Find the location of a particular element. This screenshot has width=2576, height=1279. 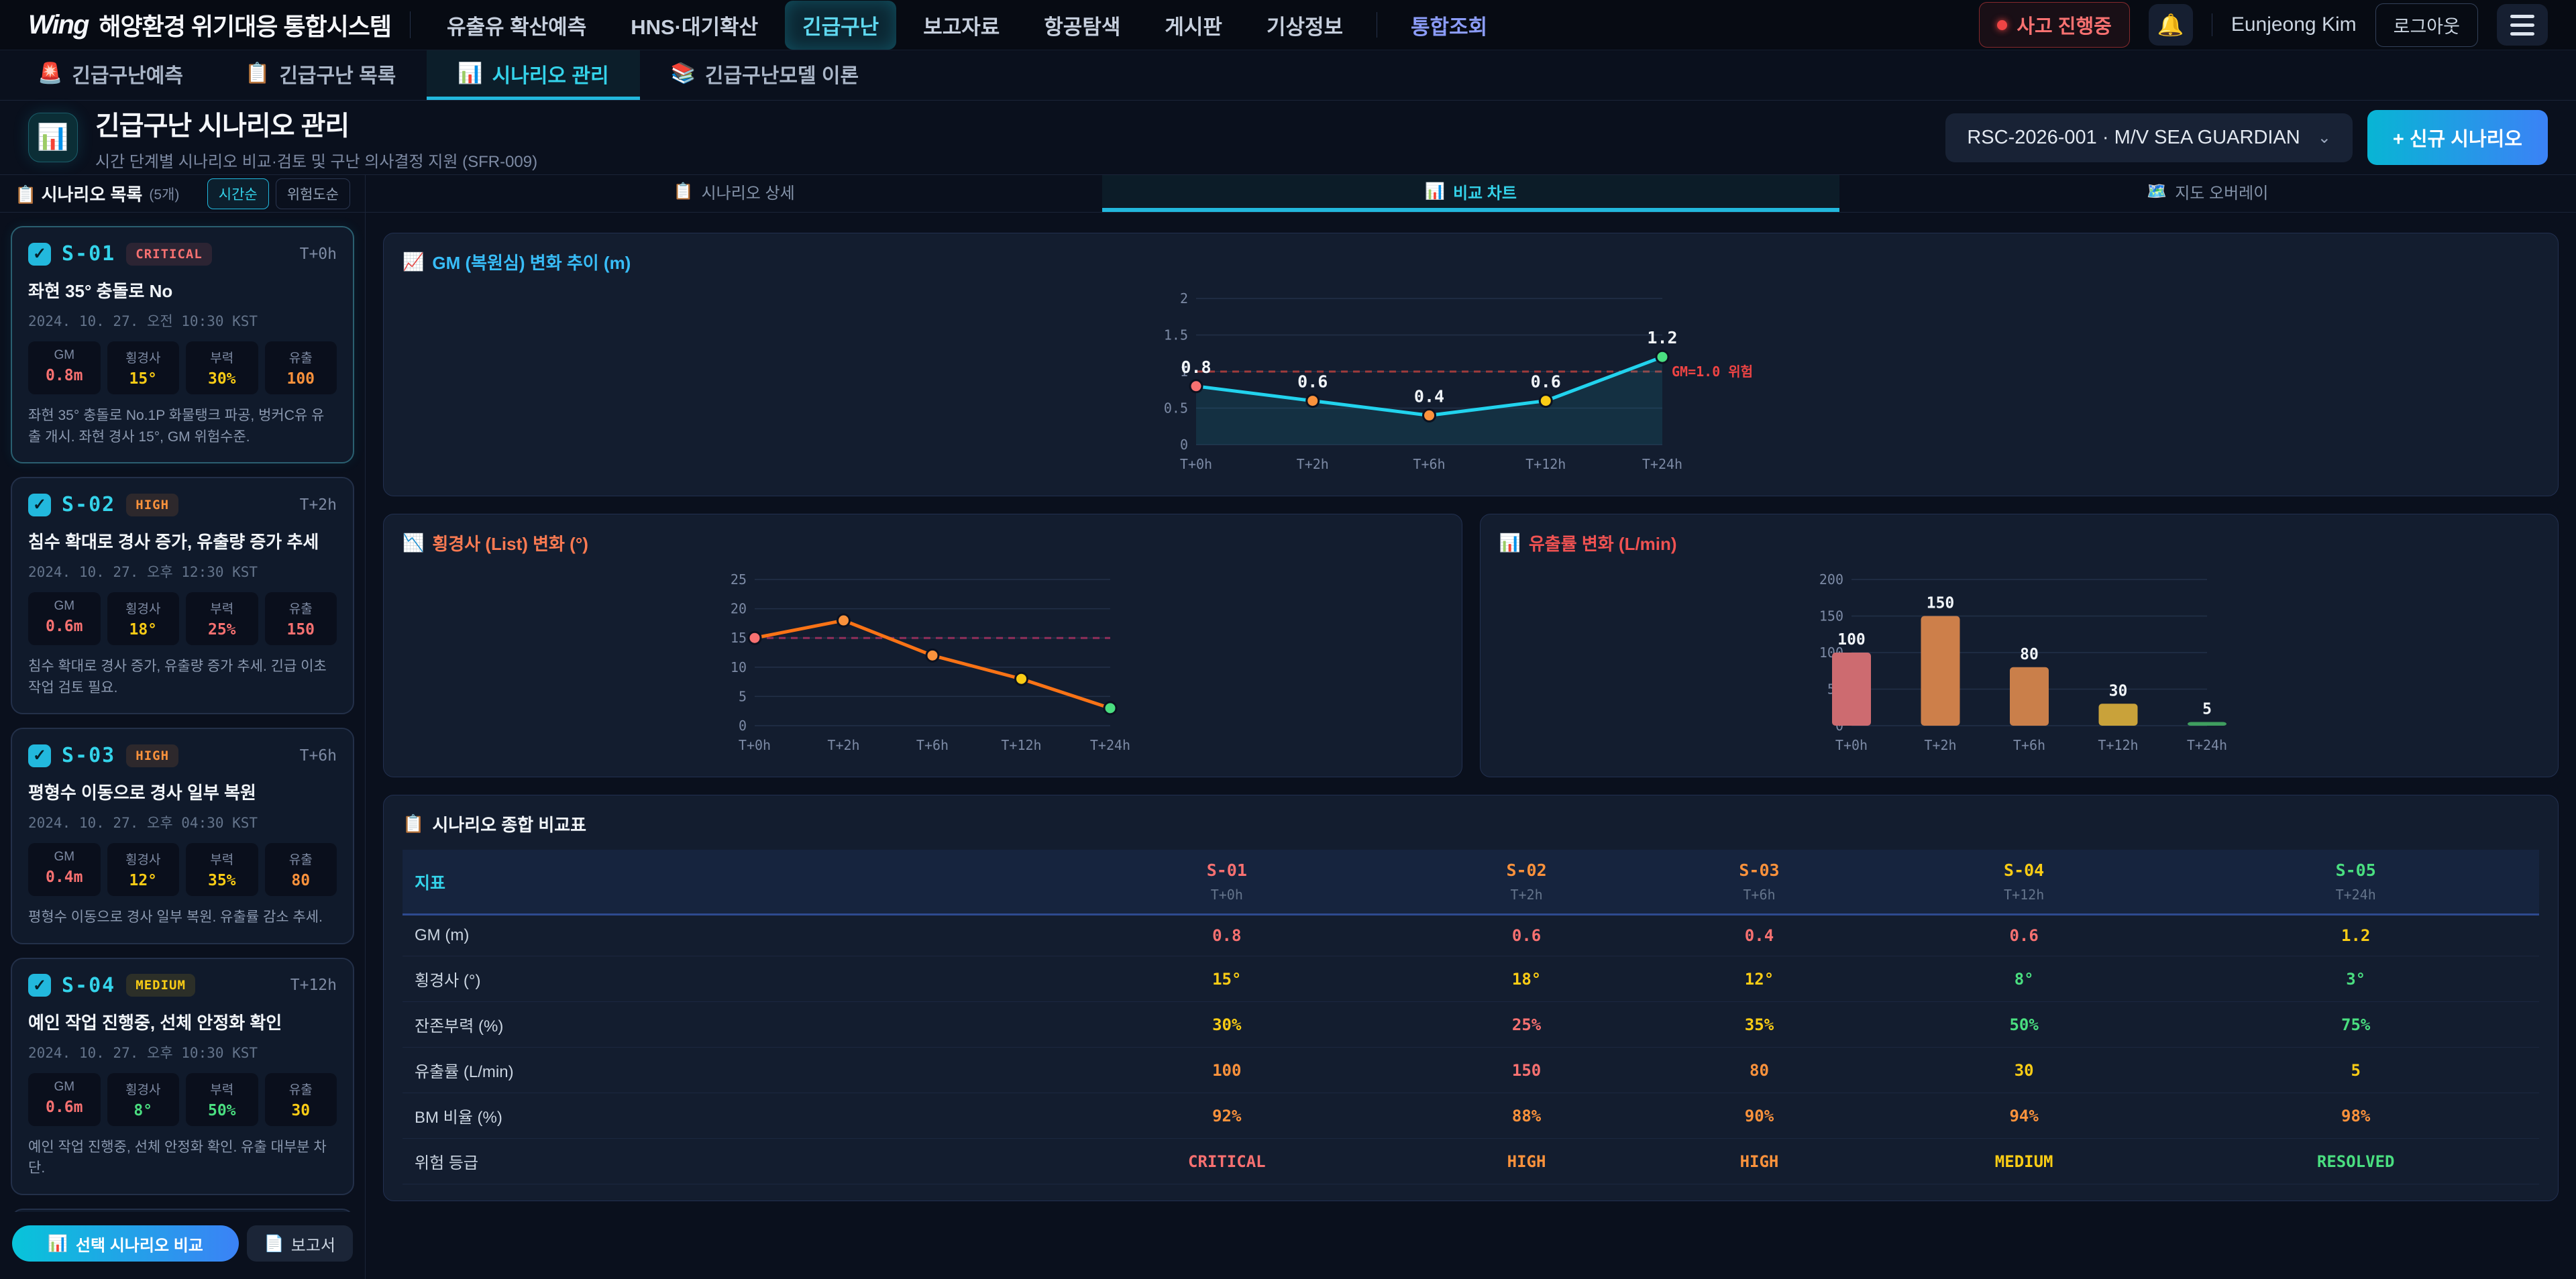

sidebar-footer: 📊 선택 시나리오 비교 📄 보고서 is located at coordinates (182, 1245).